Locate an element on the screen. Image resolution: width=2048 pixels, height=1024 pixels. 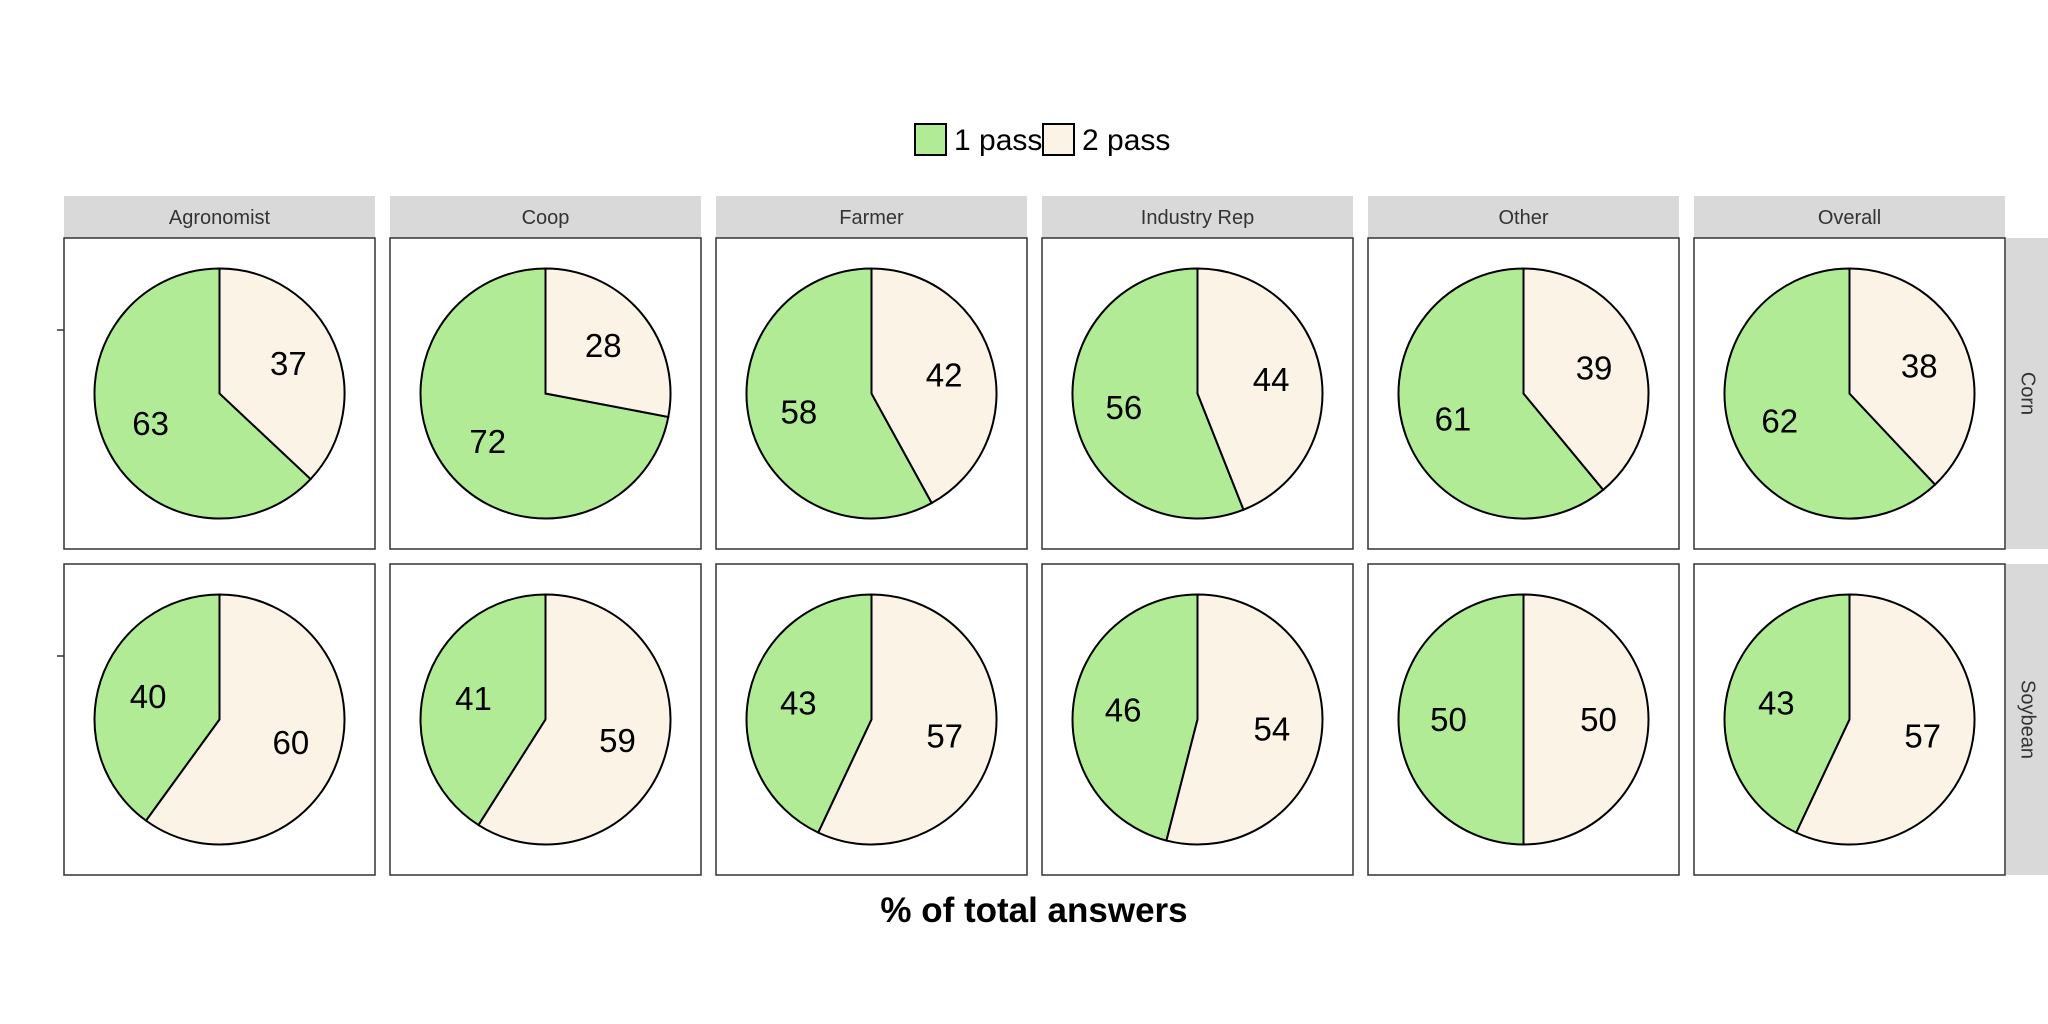
slice-label-1-pass: 50 is located at coordinates (1448, 719).